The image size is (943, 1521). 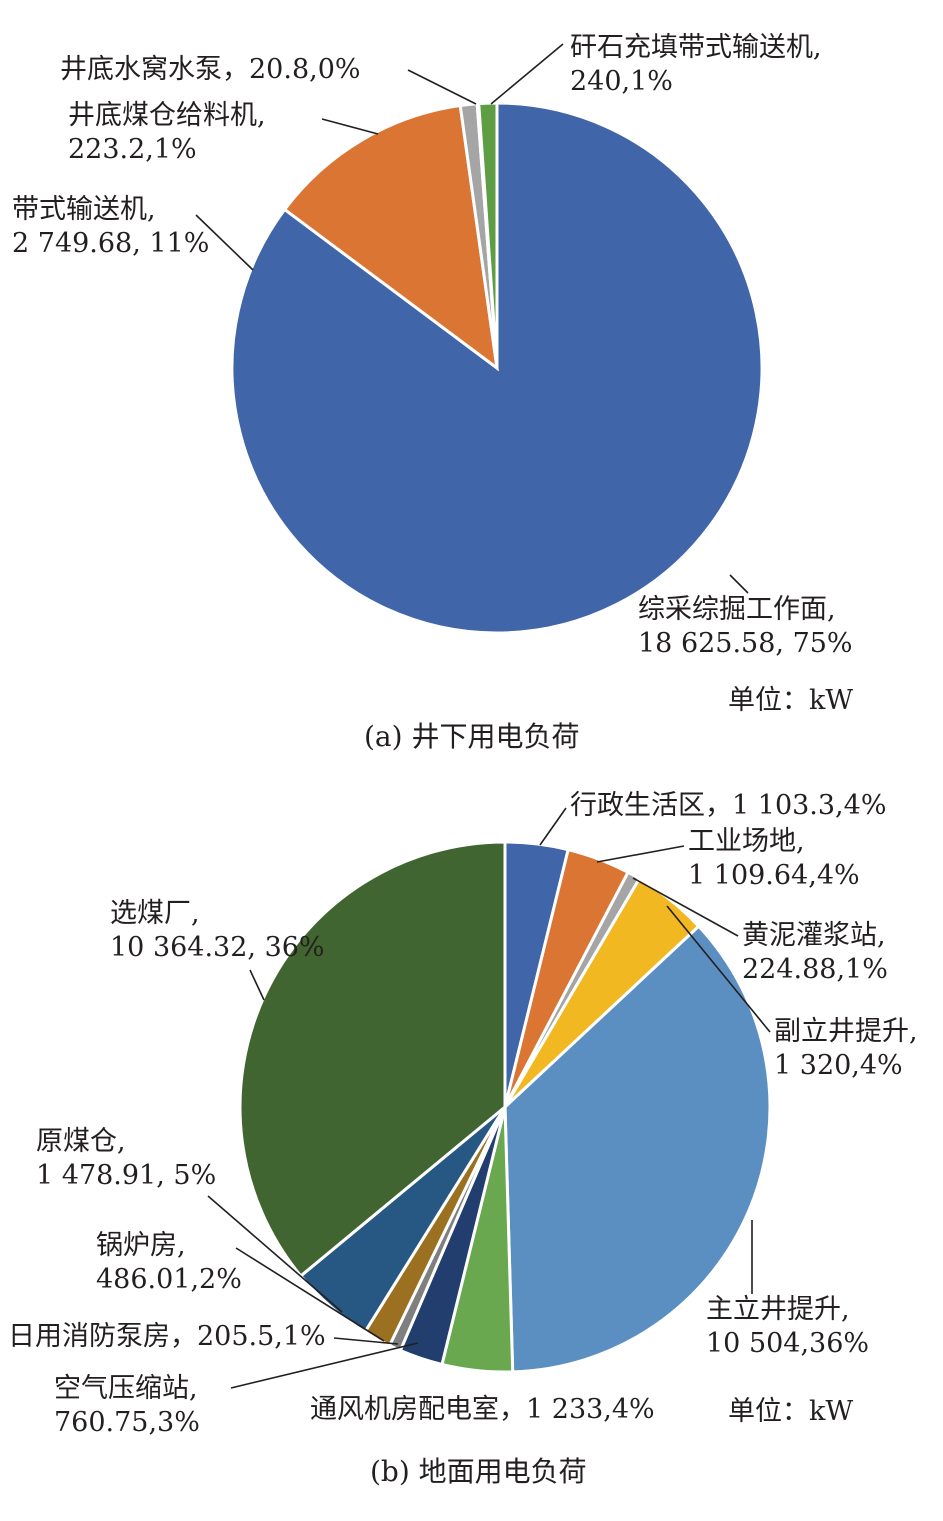 What do you see at coordinates (84, 209) in the screenshot?
I see `underground-slice-label-1: 带式输送机,` at bounding box center [84, 209].